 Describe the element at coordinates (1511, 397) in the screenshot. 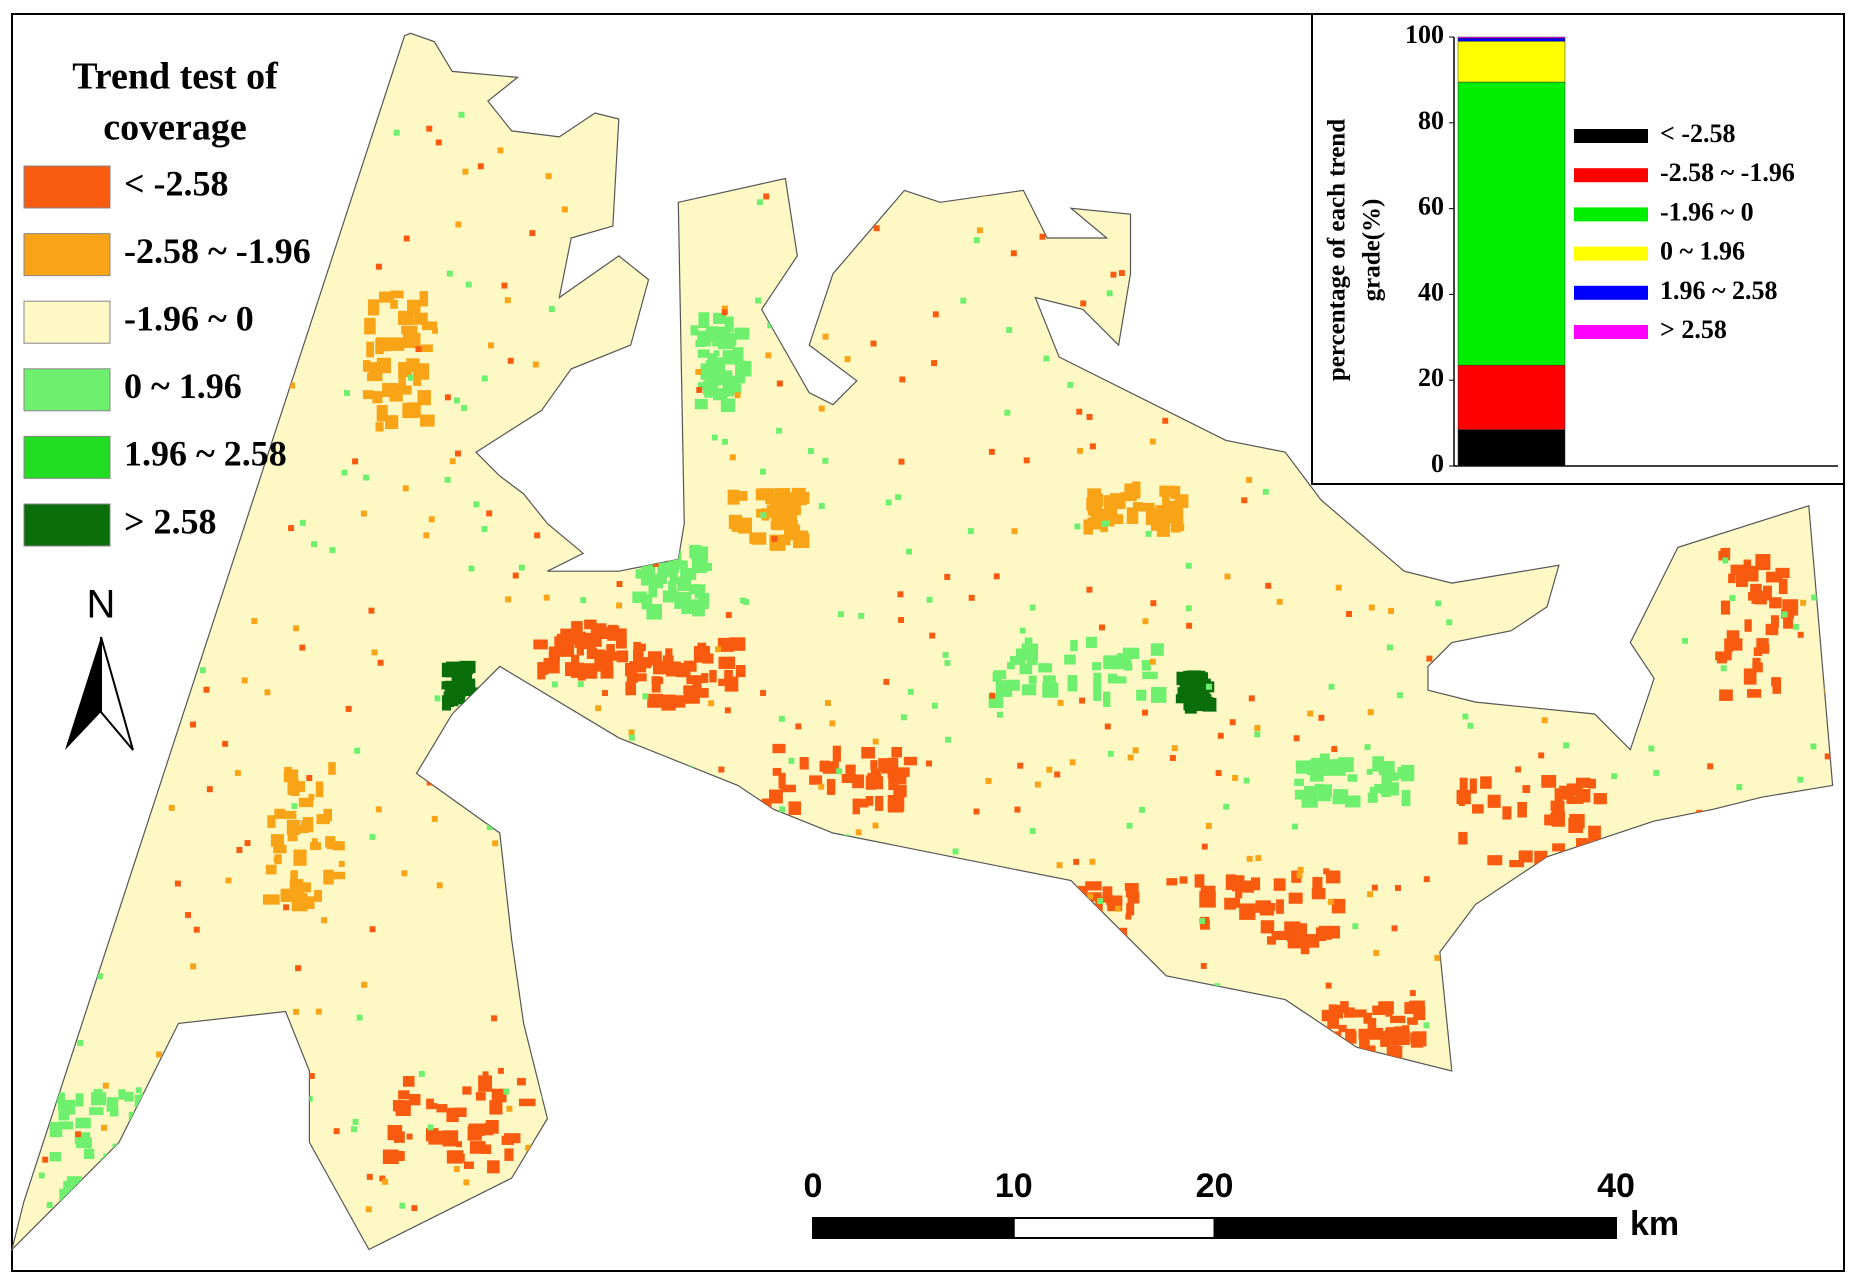

I see `bar-segment` at that location.